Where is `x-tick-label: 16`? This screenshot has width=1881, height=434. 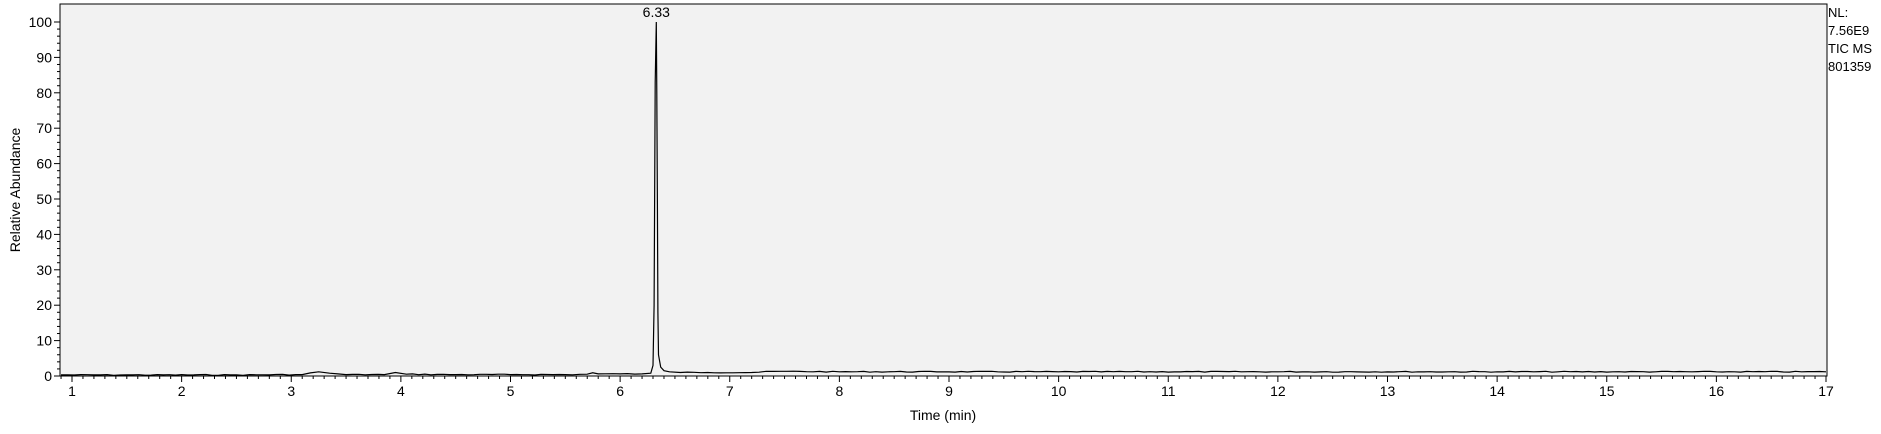 x-tick-label: 16 is located at coordinates (1717, 391).